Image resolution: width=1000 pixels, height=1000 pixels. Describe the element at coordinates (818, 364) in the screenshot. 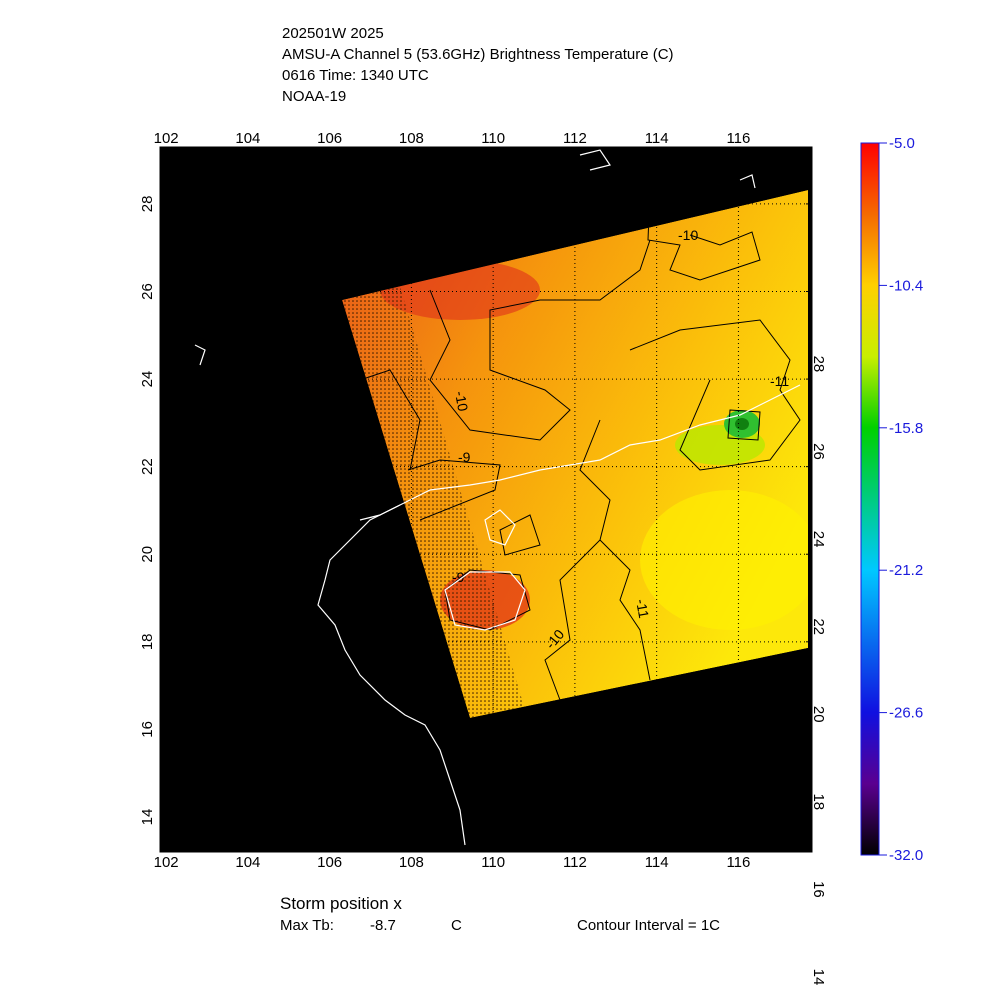

I see `lat-label-right: 28` at that location.